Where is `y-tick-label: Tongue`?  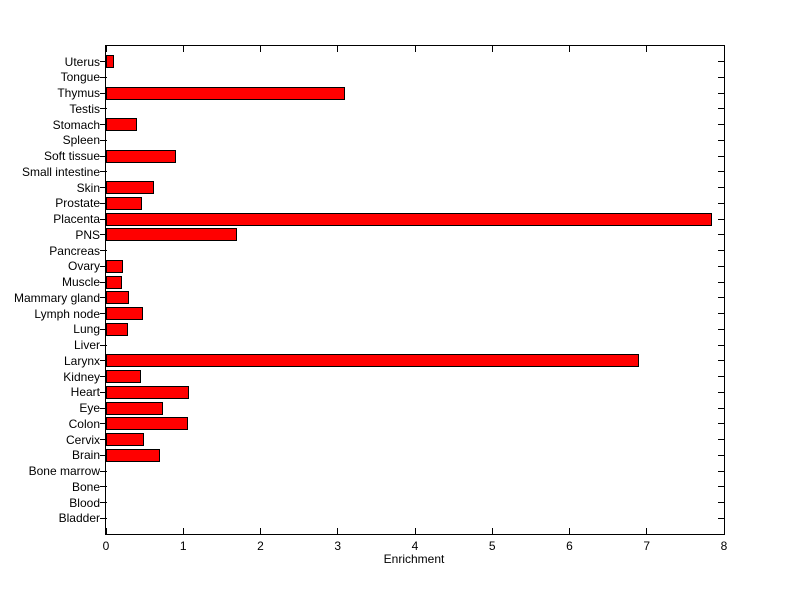 y-tick-label: Tongue is located at coordinates (80, 77).